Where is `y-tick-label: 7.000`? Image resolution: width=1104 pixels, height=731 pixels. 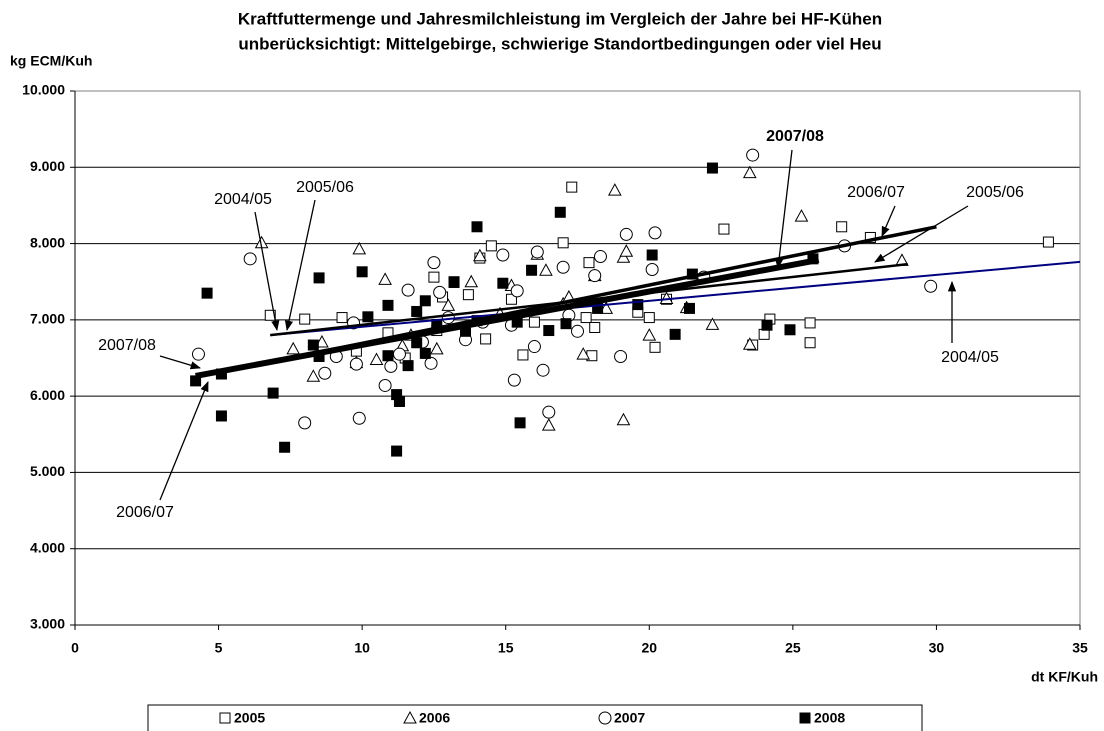 y-tick-label: 7.000 is located at coordinates (47, 319).